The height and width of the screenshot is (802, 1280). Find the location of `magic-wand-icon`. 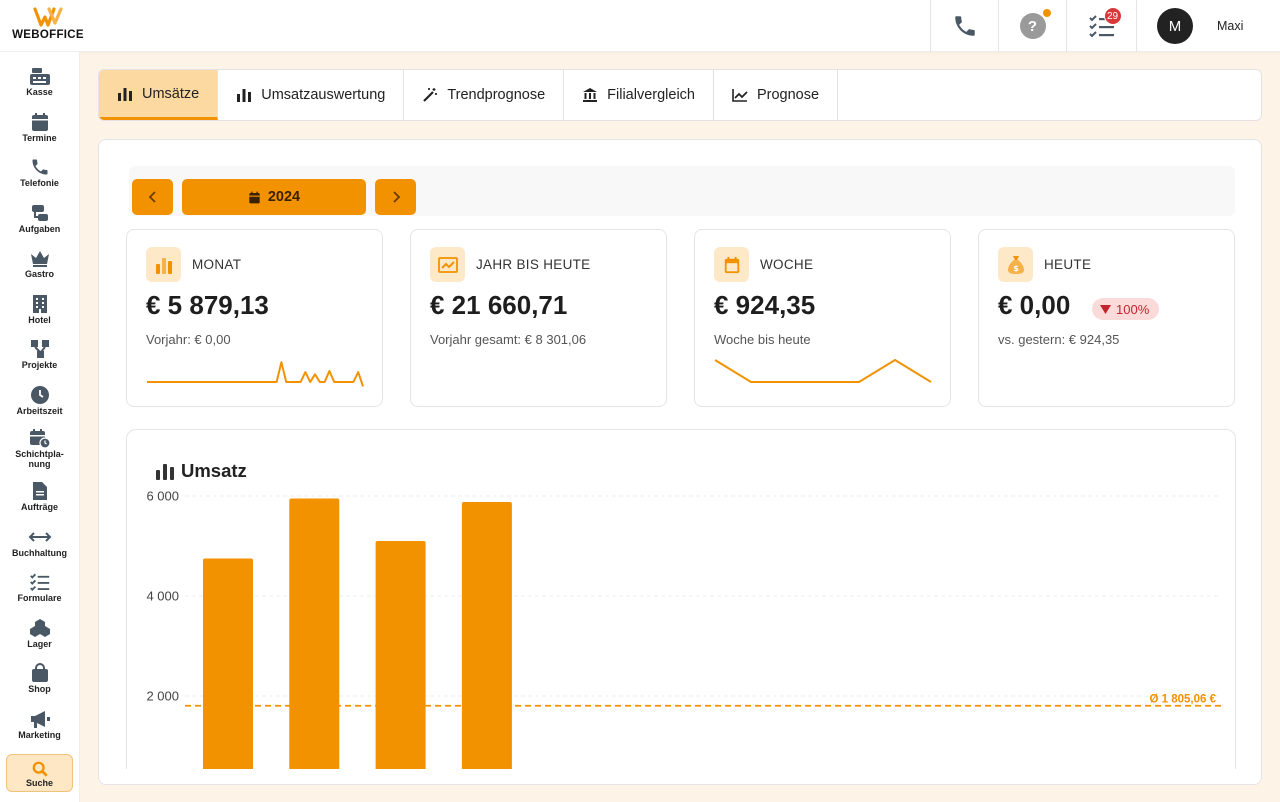

magic-wand-icon is located at coordinates (430, 95).